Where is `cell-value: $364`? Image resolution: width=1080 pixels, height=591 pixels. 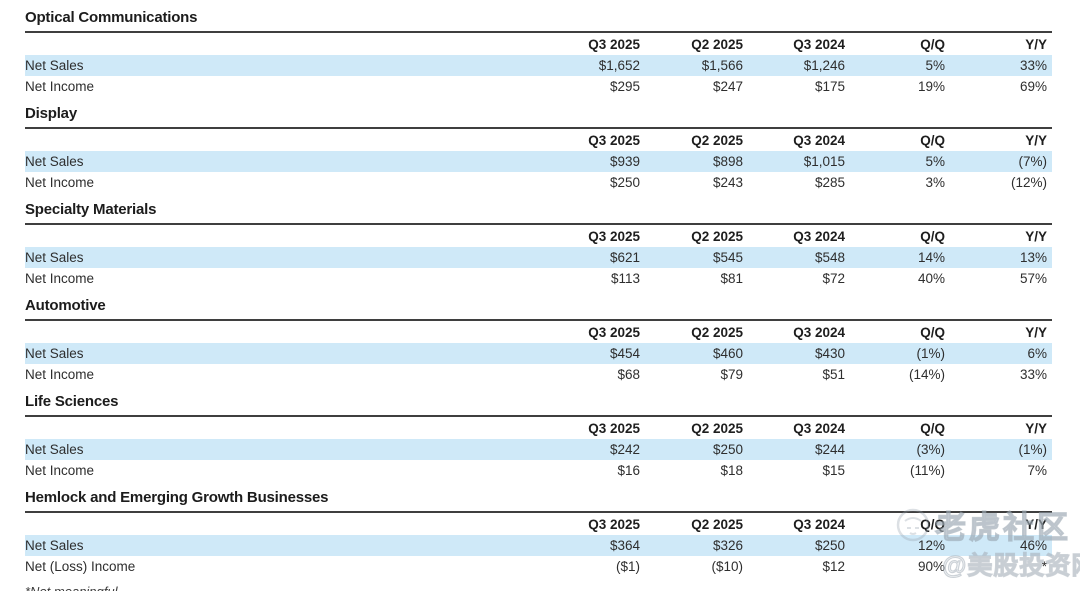
cell-value: $364 is located at coordinates (624, 545).